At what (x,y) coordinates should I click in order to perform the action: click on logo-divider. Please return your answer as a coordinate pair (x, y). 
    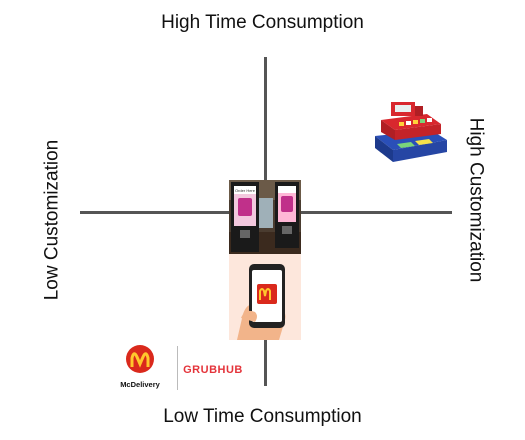
    Looking at the image, I should click on (177, 368).